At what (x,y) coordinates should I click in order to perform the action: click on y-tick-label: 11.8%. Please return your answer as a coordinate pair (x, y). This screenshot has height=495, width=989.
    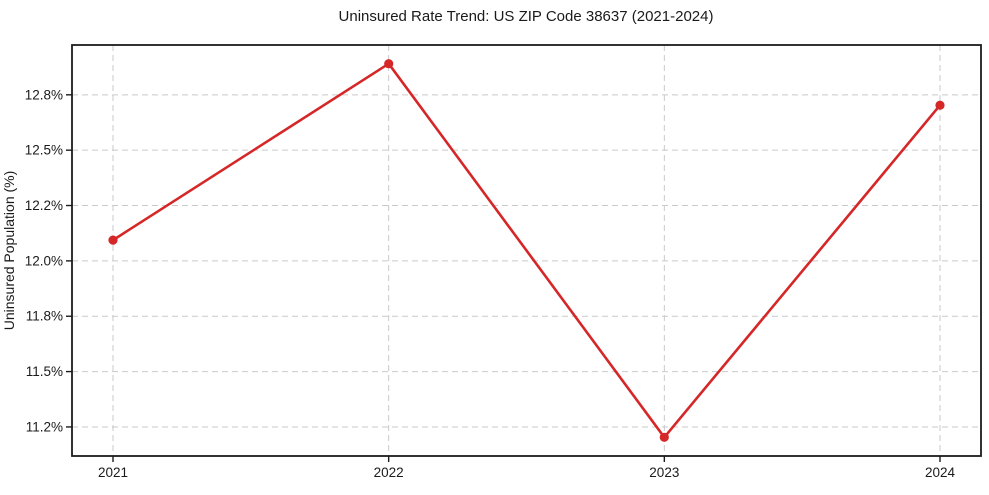
    Looking at the image, I should click on (44, 316).